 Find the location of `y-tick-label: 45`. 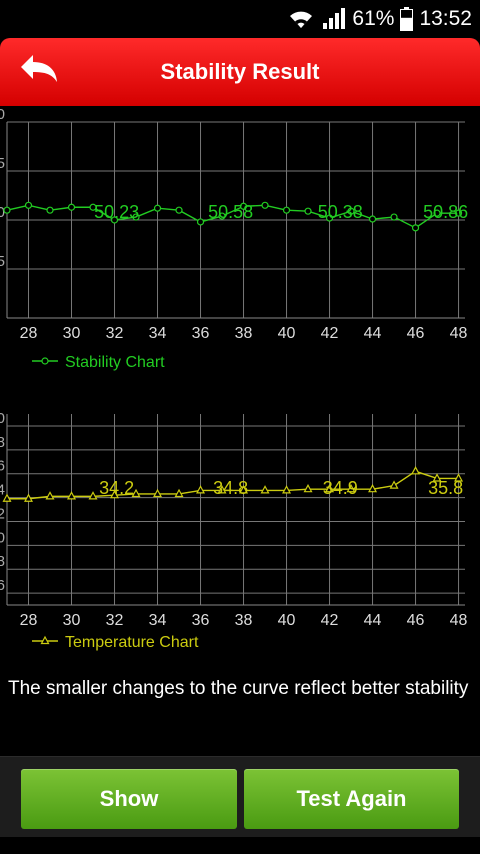

y-tick-label: 45 is located at coordinates (2, 261).